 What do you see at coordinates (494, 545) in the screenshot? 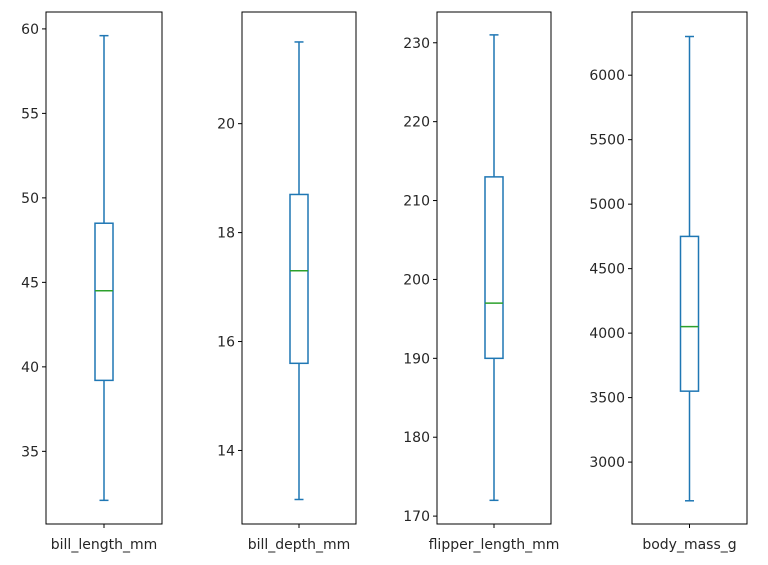
I see `x-tick-label: flipper_length_mm` at bounding box center [494, 545].